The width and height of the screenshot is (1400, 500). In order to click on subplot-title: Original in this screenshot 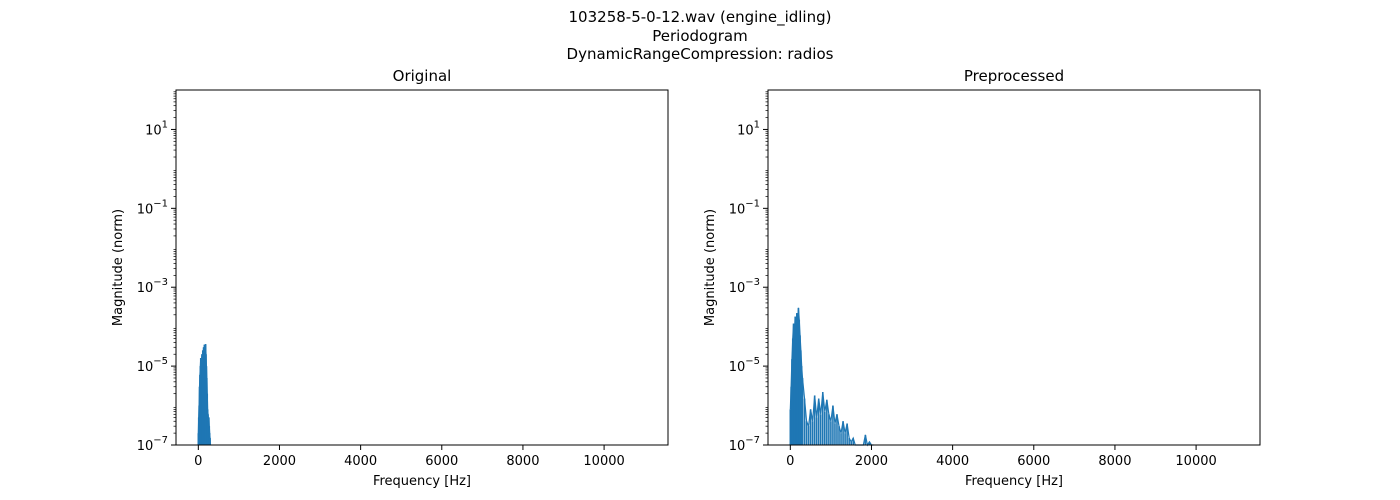, I will do `click(422, 76)`.